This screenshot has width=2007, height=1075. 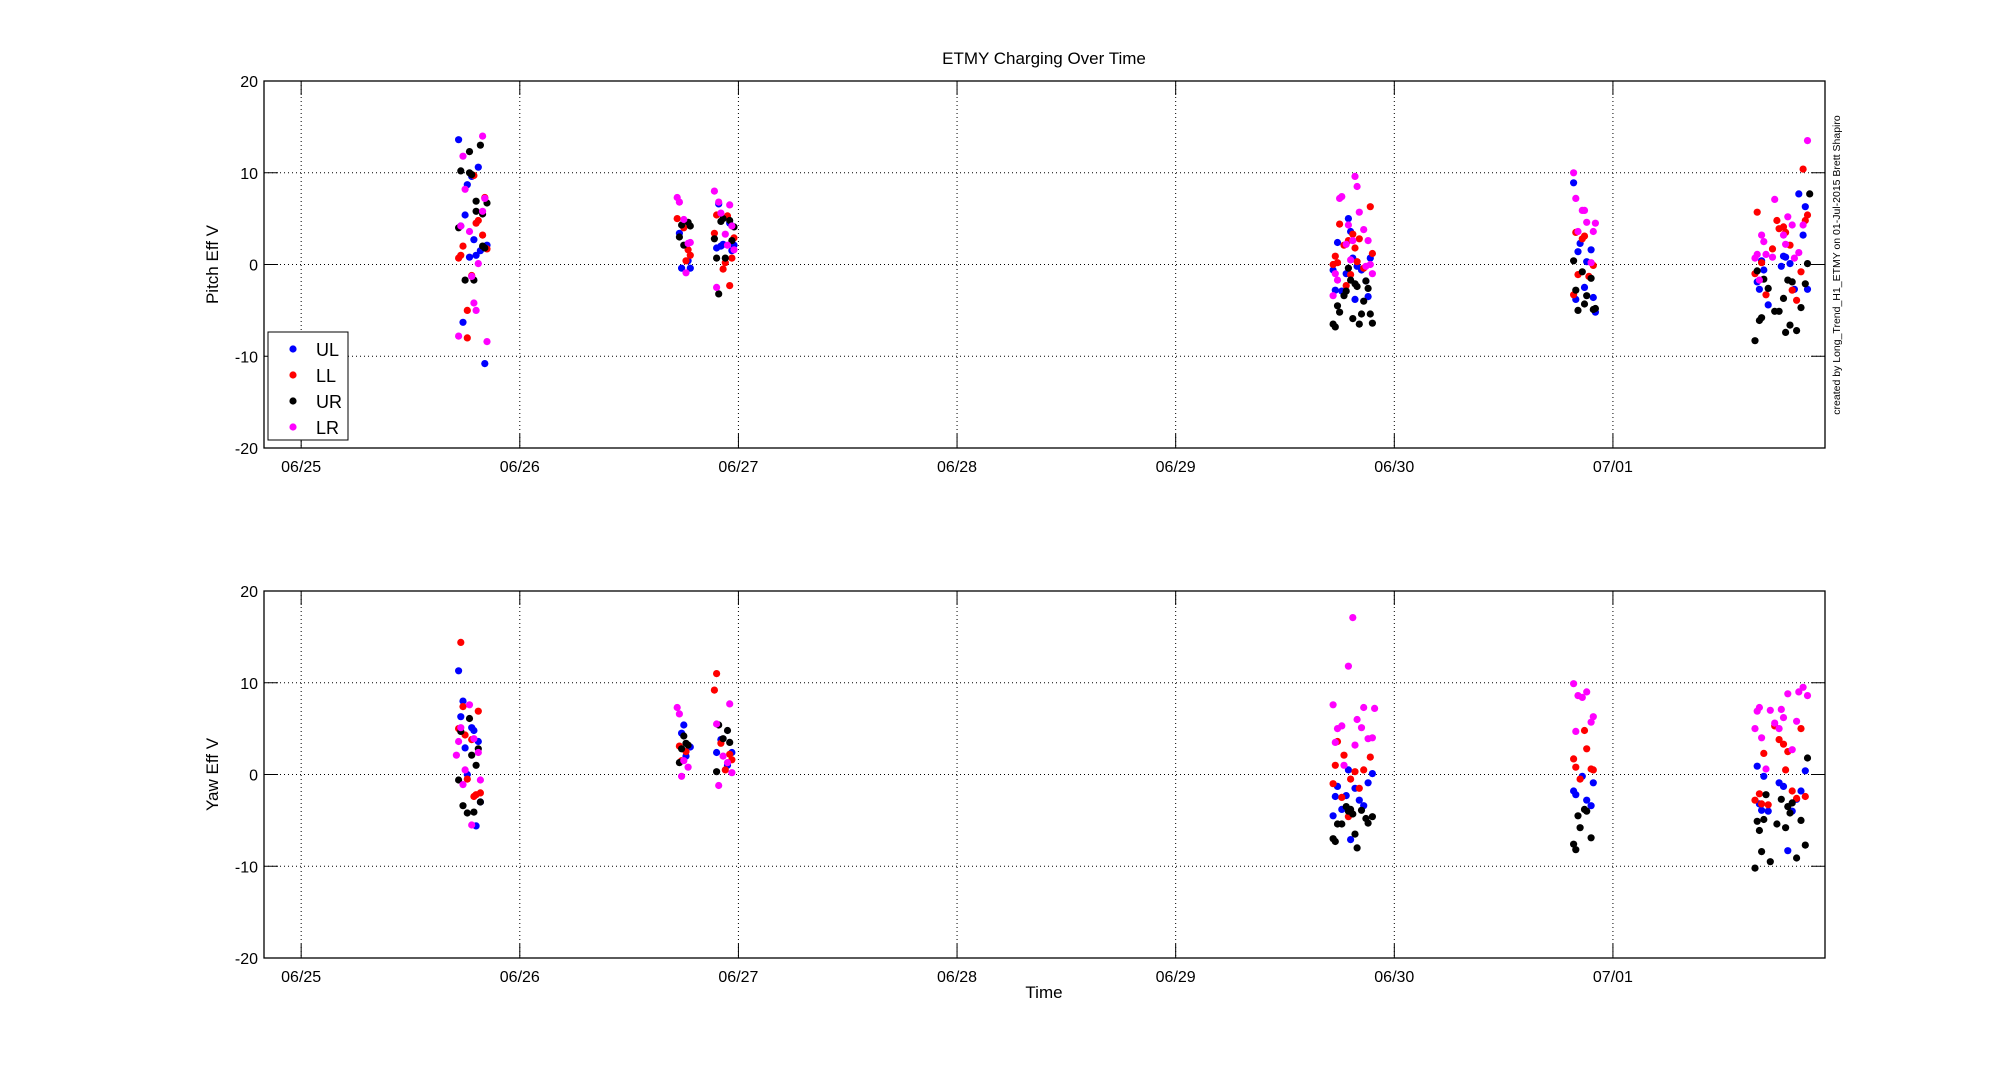 I want to click on legend-box, so click(x=308, y=386).